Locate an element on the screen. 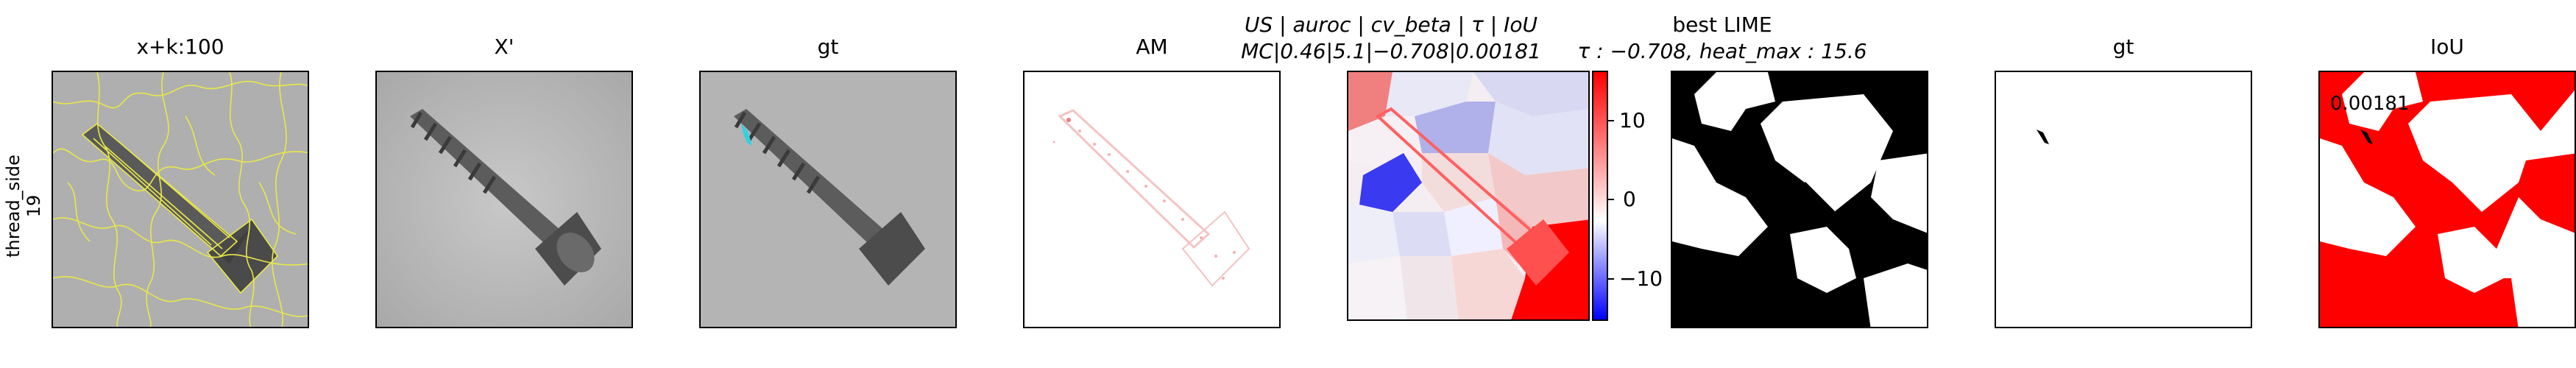 This screenshot has width=2576, height=368. panel-title-iou: IoU is located at coordinates (2447, 47).